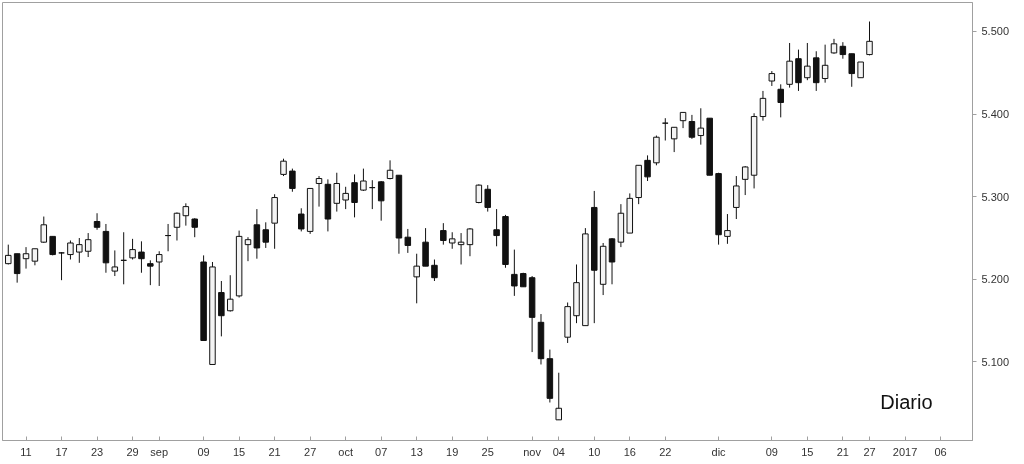 Image resolution: width=1024 pixels, height=464 pixels. Describe the element at coordinates (487, 451) in the screenshot. I see `x-tick-label: 25` at that location.